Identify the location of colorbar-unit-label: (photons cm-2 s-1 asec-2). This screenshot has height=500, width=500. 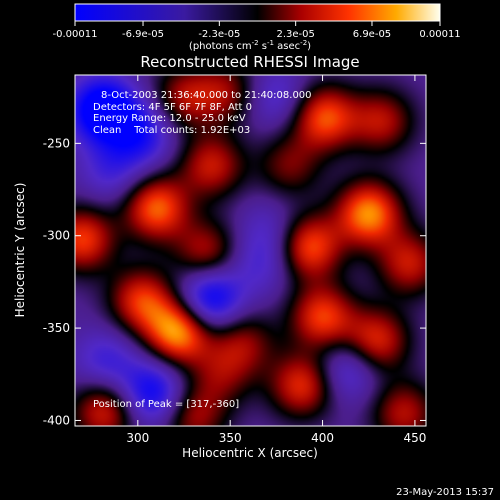
(250, 45).